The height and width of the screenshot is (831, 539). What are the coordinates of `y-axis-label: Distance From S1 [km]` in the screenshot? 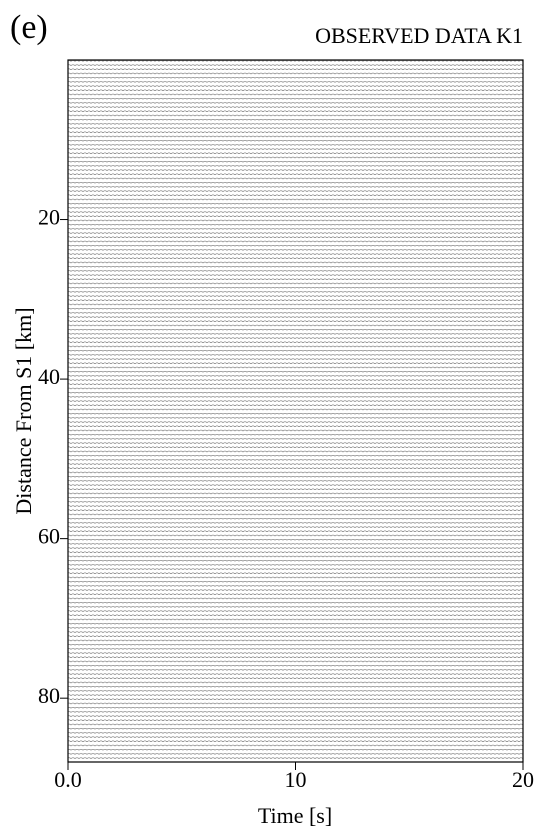 It's located at (23, 410).